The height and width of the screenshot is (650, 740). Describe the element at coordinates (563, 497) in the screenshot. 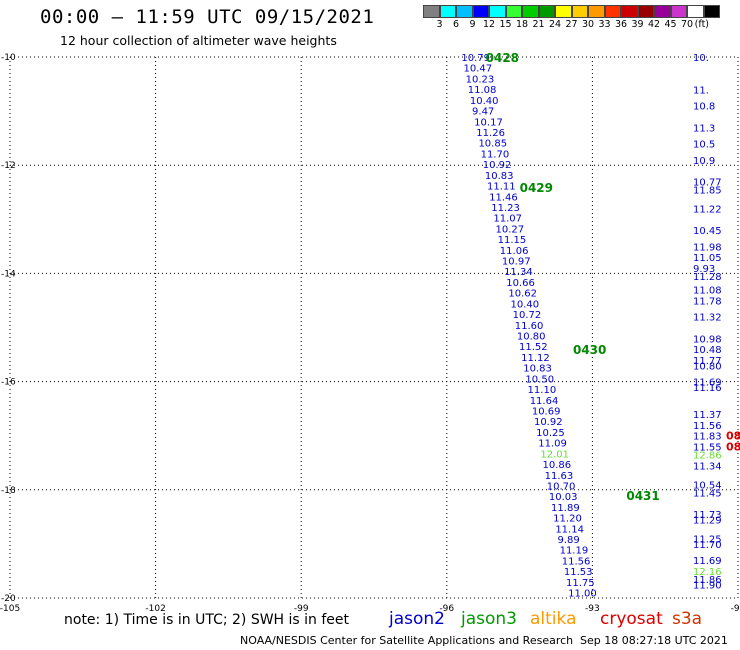

I see `wave-height-value: 10.03` at that location.